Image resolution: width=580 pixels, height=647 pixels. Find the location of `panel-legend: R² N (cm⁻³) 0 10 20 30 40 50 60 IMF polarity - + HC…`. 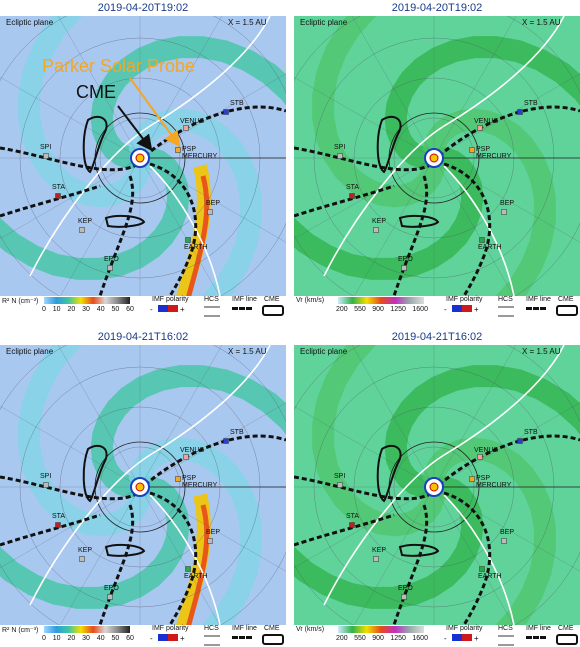

panel-legend: R² N (cm⁻³) 0 10 20 30 40 50 60 IMF polarity - + HC… is located at coordinates (143, 636).